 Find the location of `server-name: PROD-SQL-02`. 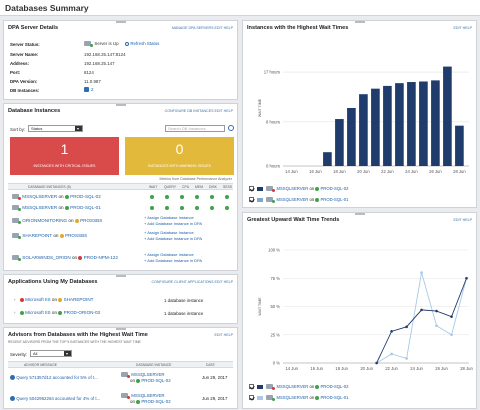

server-name: PROD-SQL-02 is located at coordinates (85, 196).